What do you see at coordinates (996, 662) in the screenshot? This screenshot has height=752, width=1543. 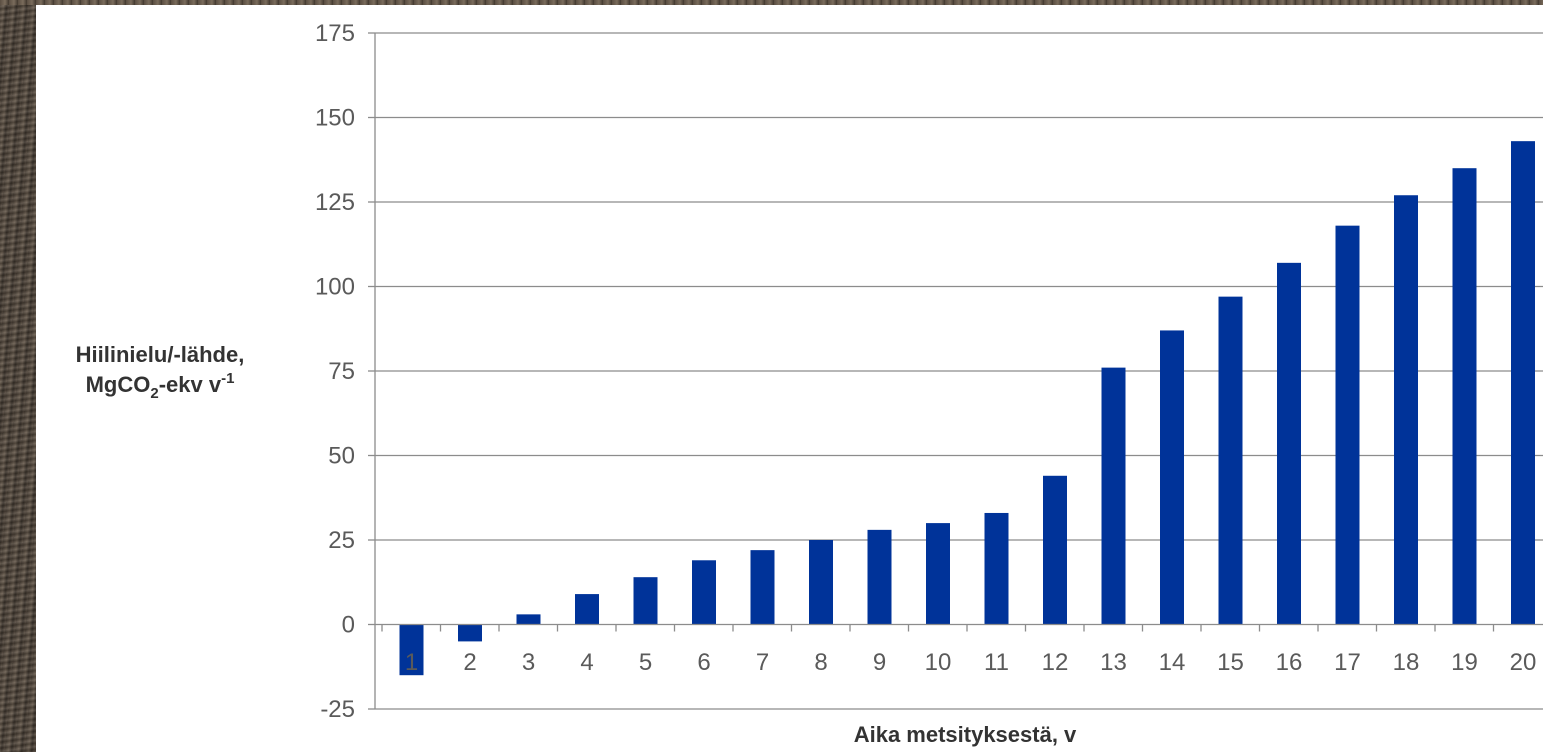 I see `x-tick-label: 11` at bounding box center [996, 662].